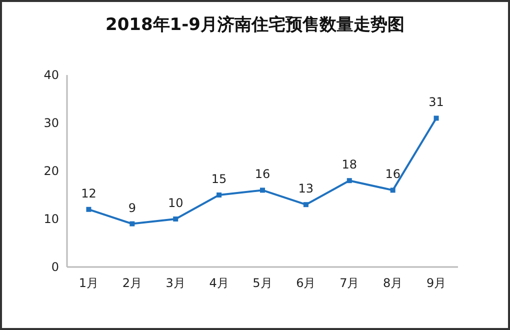  Describe the element at coordinates (306, 283) in the screenshot. I see `x-tick-label: 6月` at that location.